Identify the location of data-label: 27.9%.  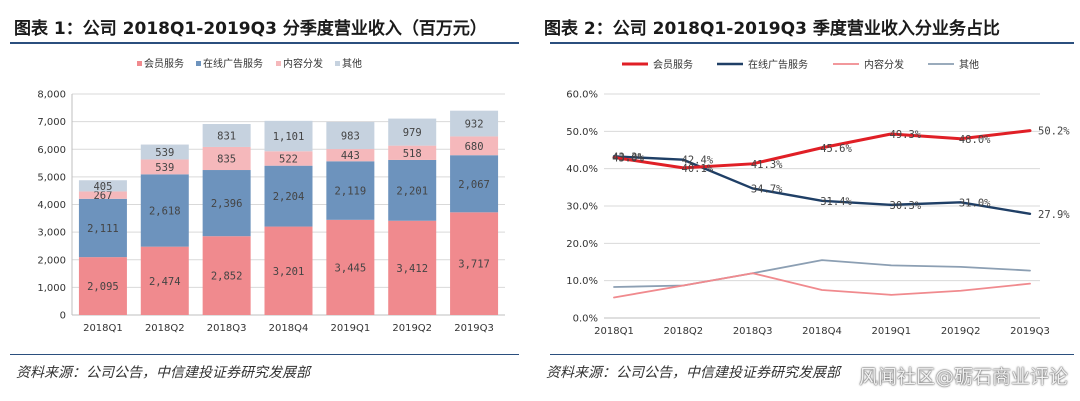
(1054, 215).